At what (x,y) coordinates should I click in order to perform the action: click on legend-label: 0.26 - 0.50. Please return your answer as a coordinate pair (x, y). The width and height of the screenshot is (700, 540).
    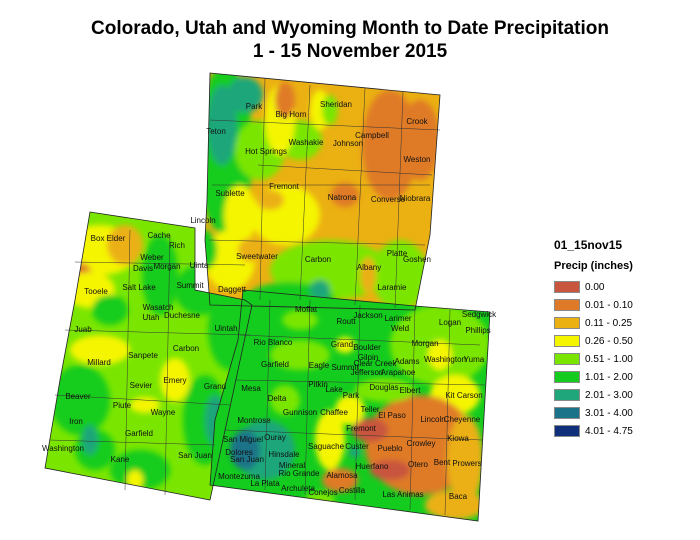
    Looking at the image, I should click on (609, 341).